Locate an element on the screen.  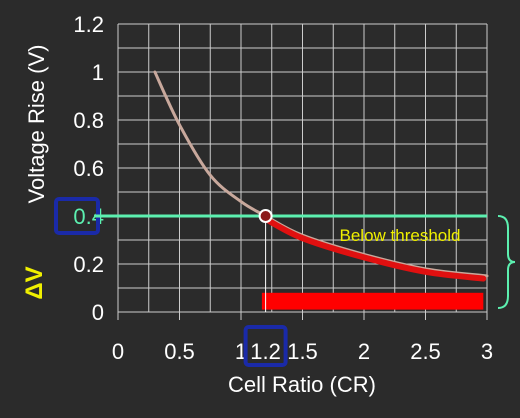
x-tick-label-highlighted: 1.2 is located at coordinates (265, 351).